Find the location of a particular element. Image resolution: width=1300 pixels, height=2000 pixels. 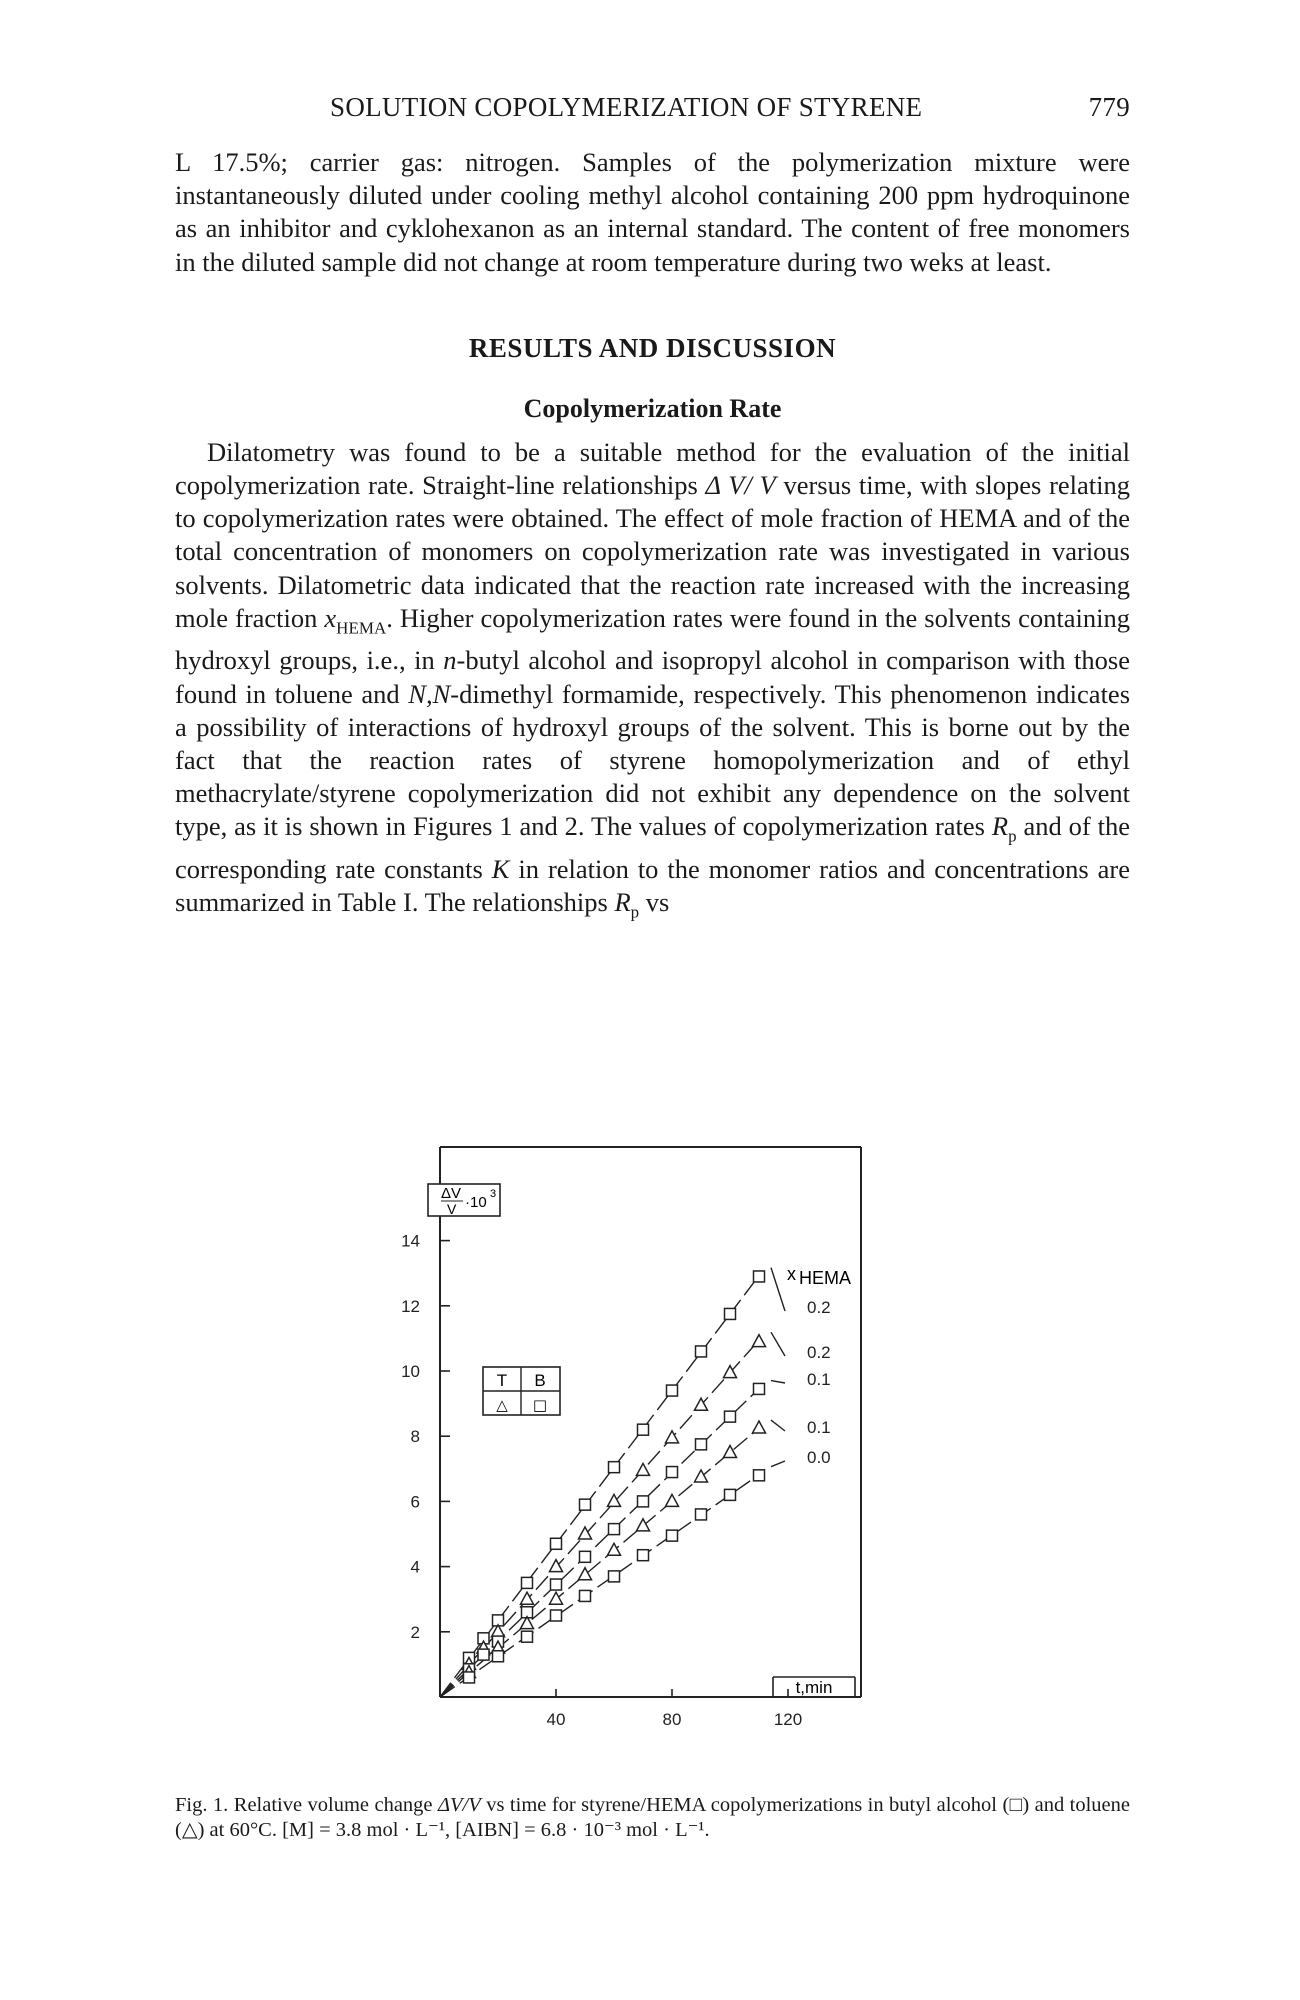

y-label-numerator: ΔV is located at coordinates (451, 1193).